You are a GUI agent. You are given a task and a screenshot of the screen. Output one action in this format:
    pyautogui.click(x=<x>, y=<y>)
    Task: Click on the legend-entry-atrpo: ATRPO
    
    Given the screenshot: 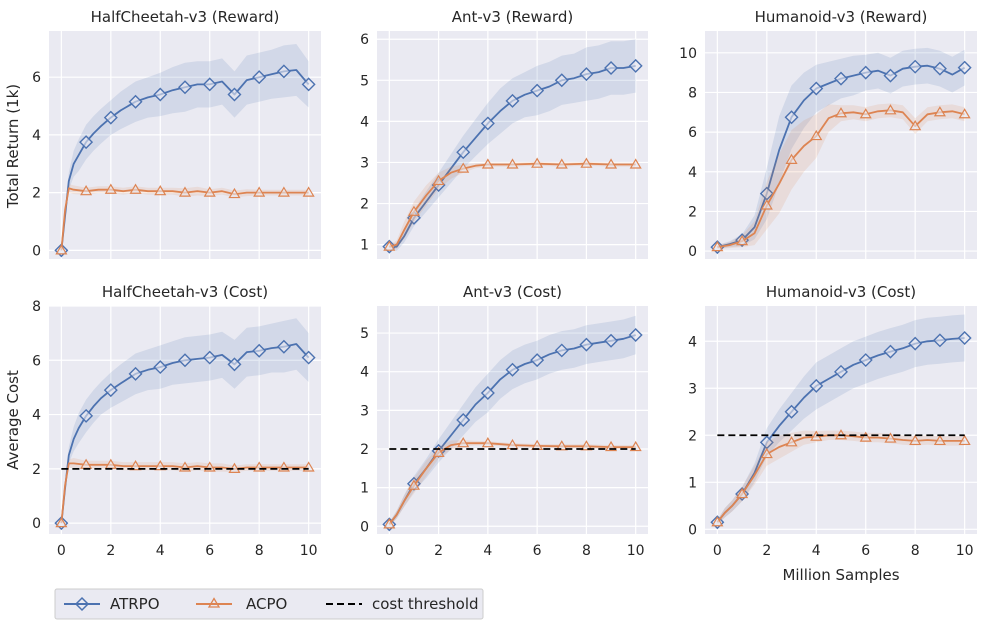 What is the action you would take?
    pyautogui.click(x=112, y=604)
    